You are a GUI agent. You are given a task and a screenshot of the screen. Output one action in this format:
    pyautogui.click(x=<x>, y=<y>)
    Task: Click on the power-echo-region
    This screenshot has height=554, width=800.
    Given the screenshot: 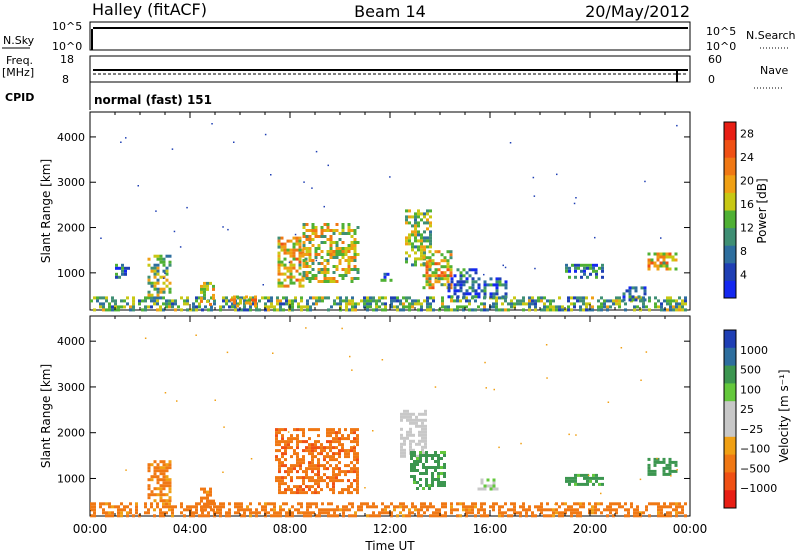 What is the action you would take?
    pyautogui.click(x=331, y=253)
    